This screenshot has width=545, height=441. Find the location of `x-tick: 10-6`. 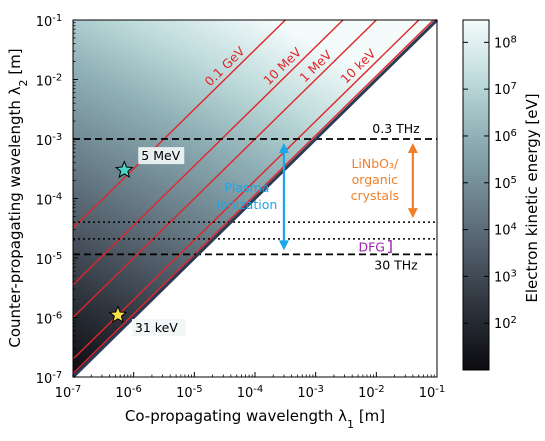

x-tick: 10-6 is located at coordinates (153, 387).